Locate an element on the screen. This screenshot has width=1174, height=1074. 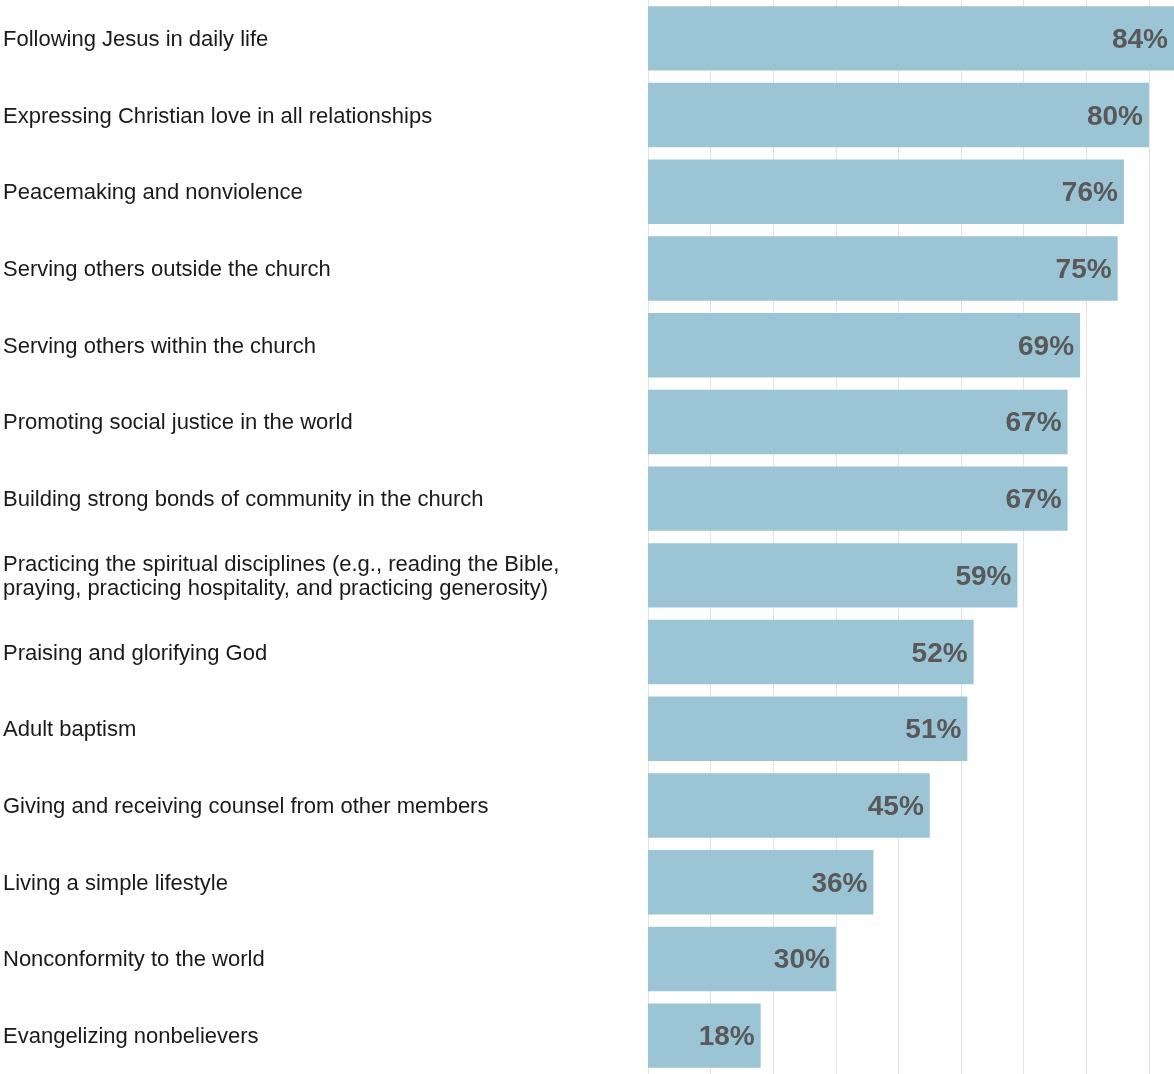
data-label: 45% is located at coordinates (895, 805).